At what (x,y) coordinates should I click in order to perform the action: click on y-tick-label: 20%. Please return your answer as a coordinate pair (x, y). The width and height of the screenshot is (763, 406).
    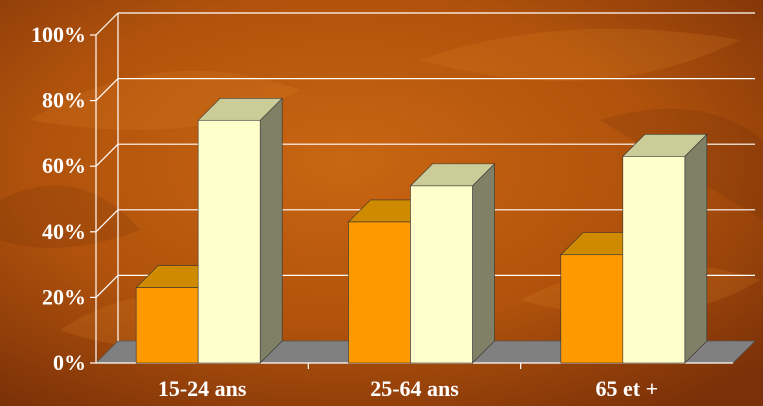
    Looking at the image, I should click on (64, 296).